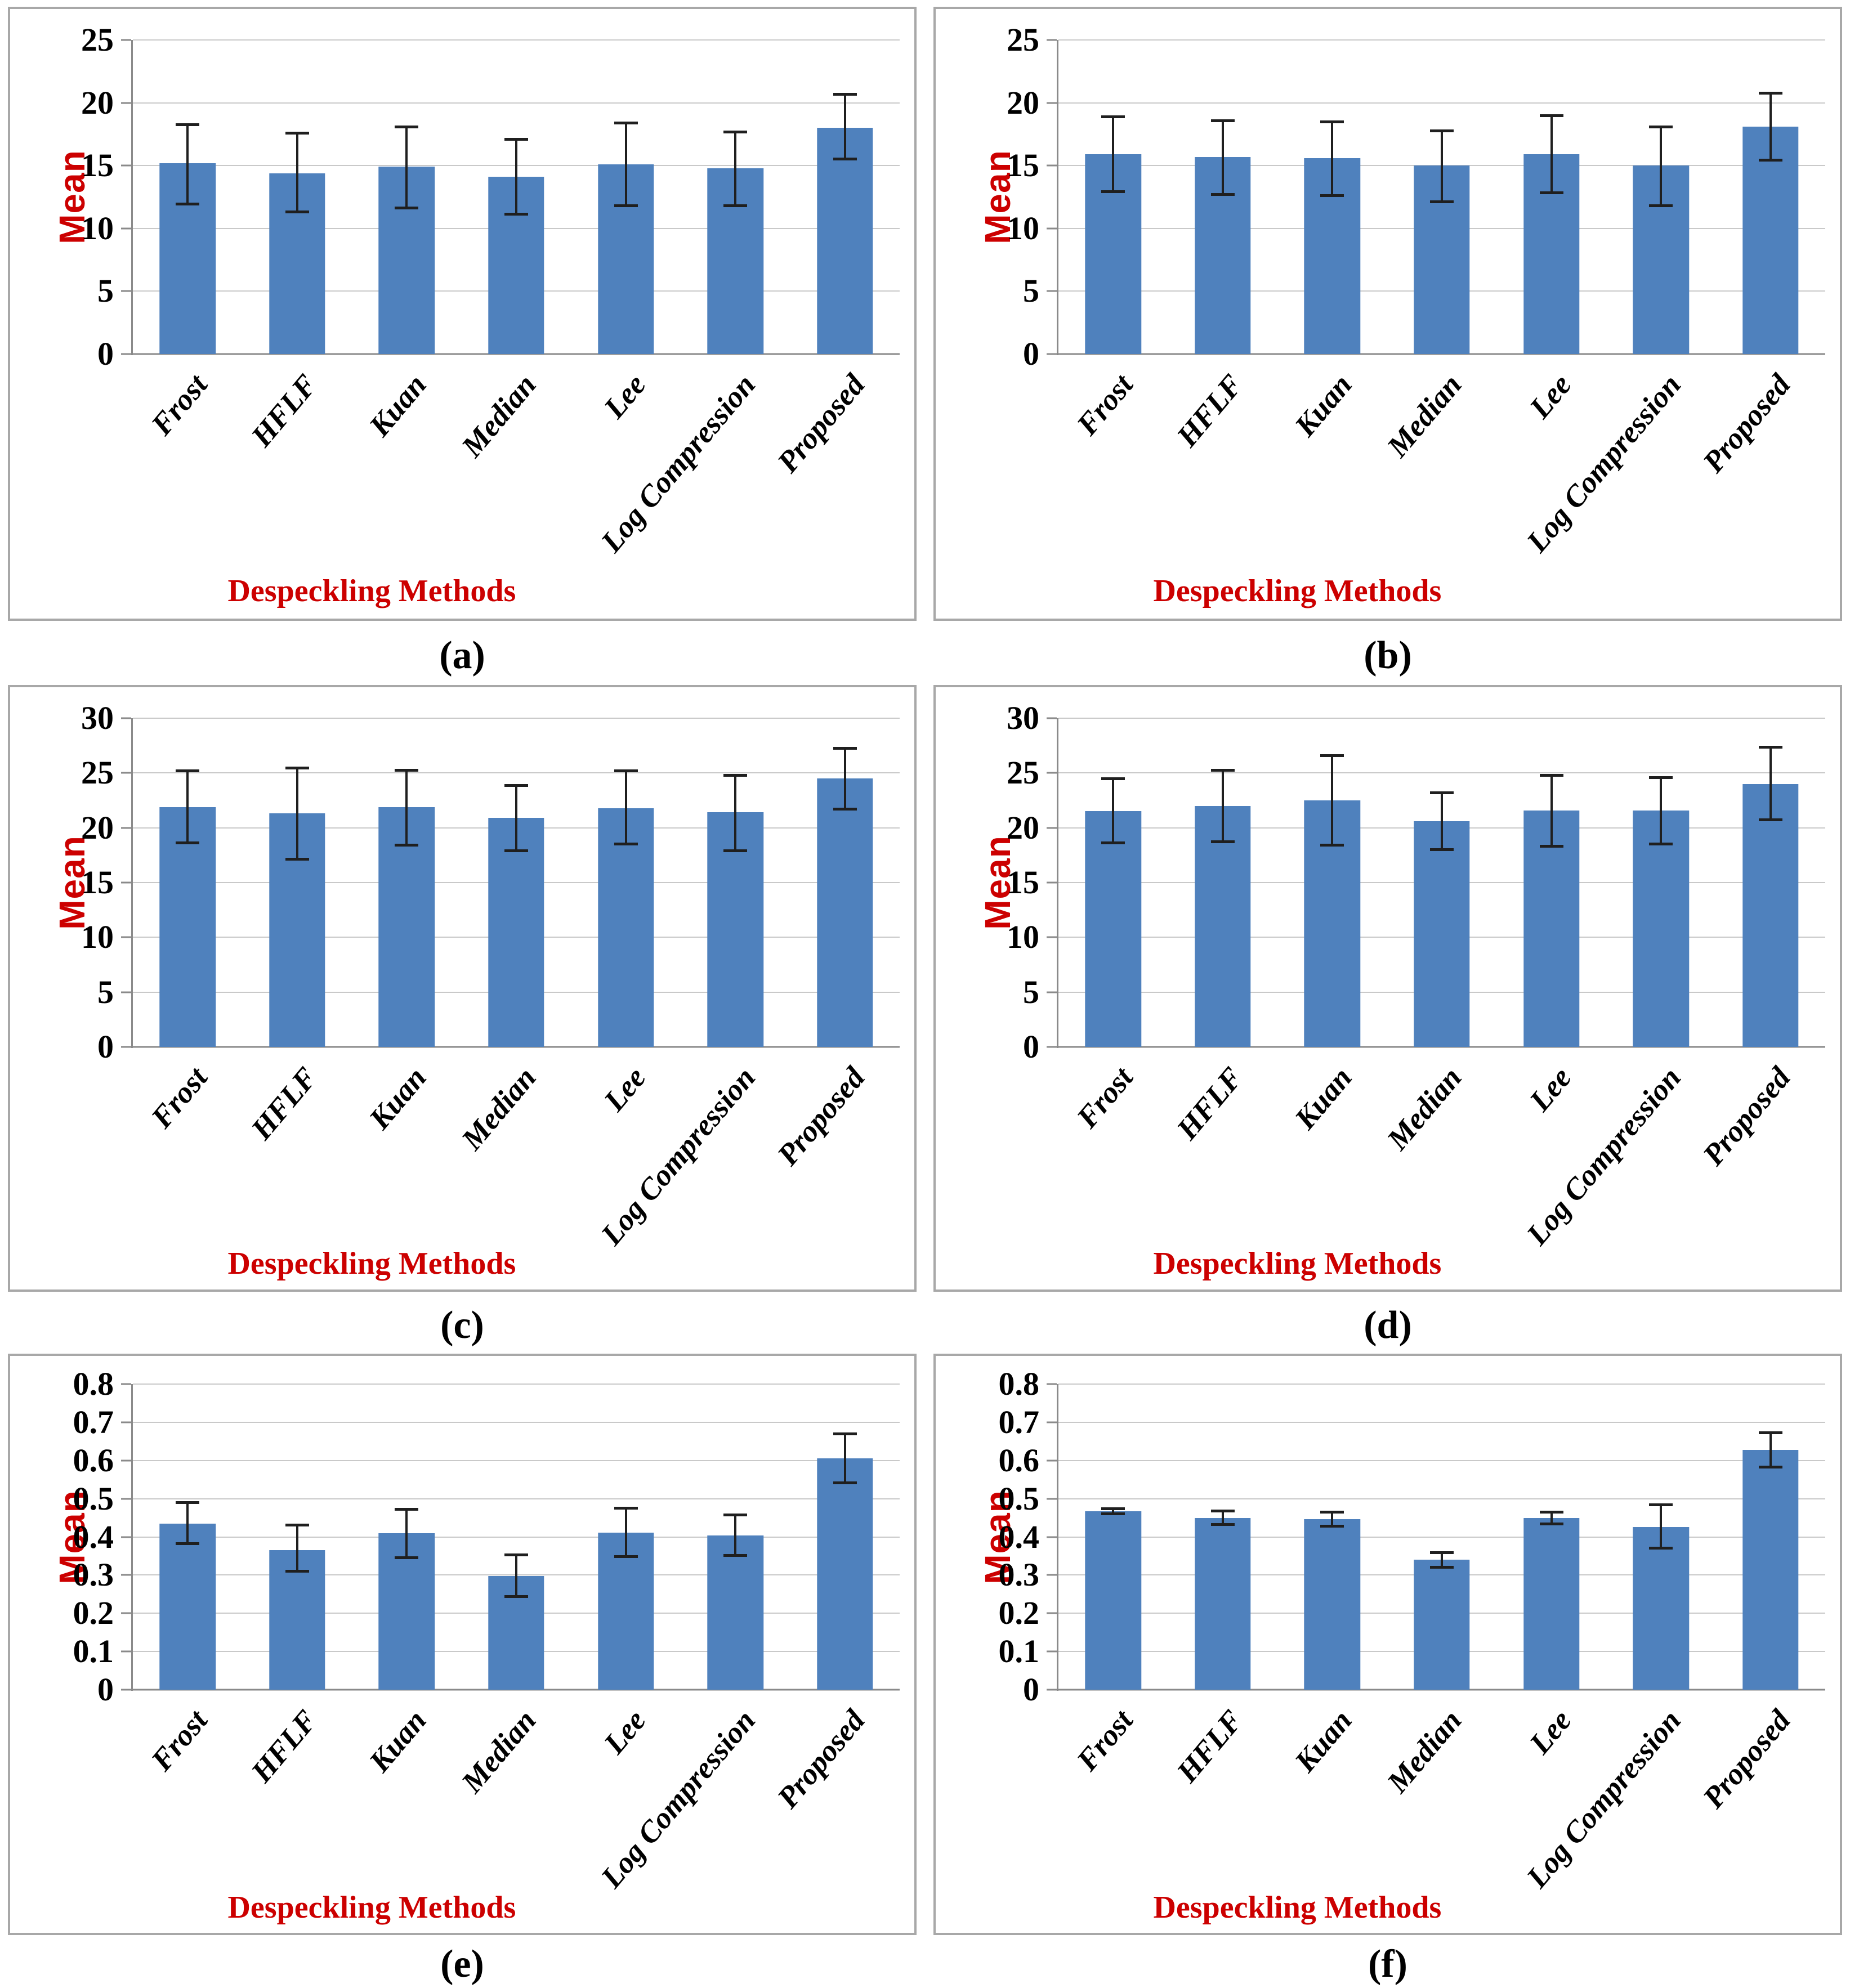 Image resolution: width=1850 pixels, height=1988 pixels. Describe the element at coordinates (462, 1964) in the screenshot. I see `panel-caption-e: (e)` at that location.